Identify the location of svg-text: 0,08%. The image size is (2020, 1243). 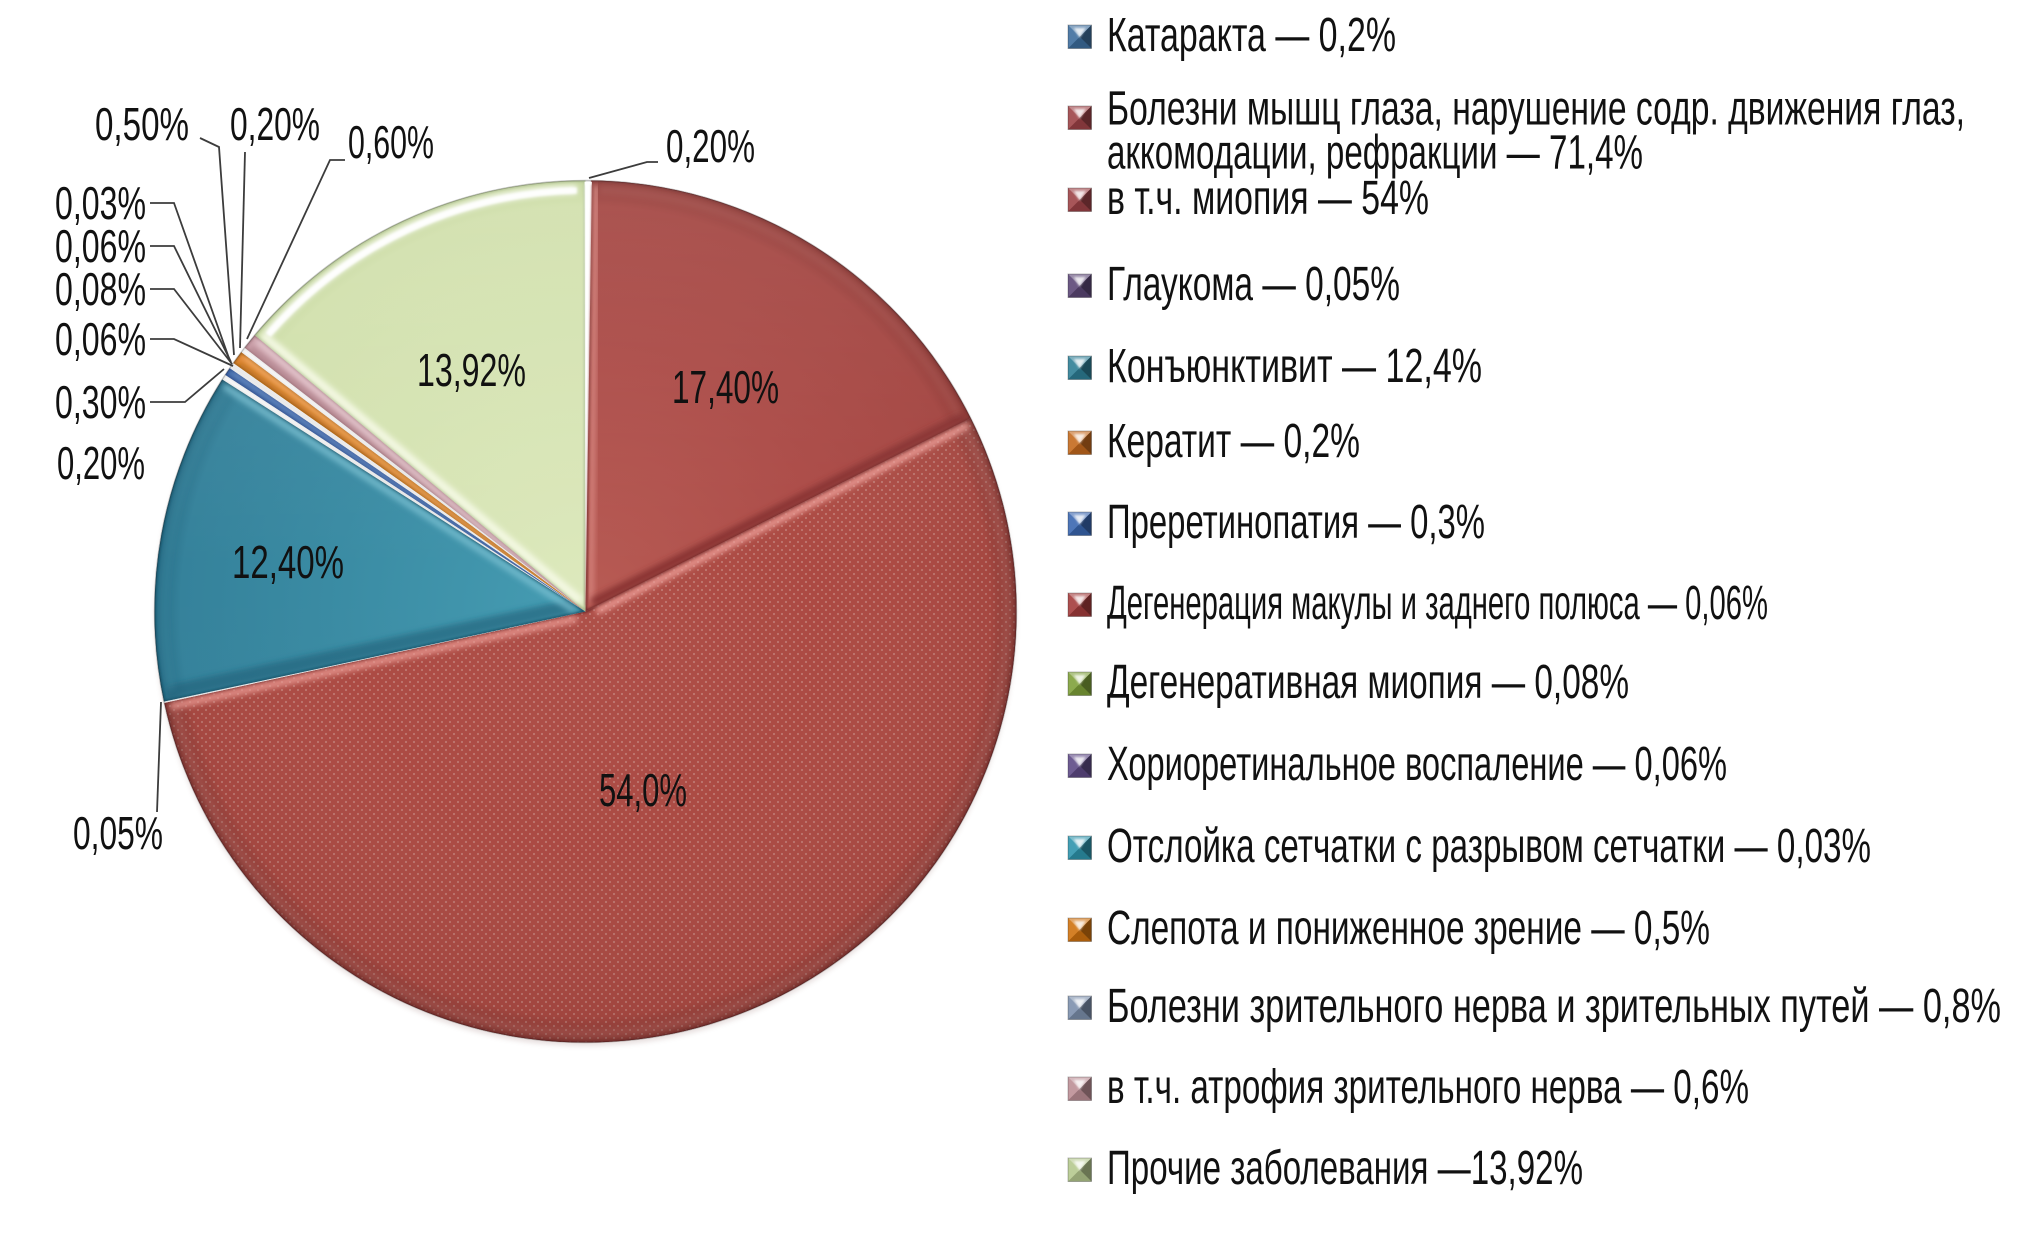
(100, 289).